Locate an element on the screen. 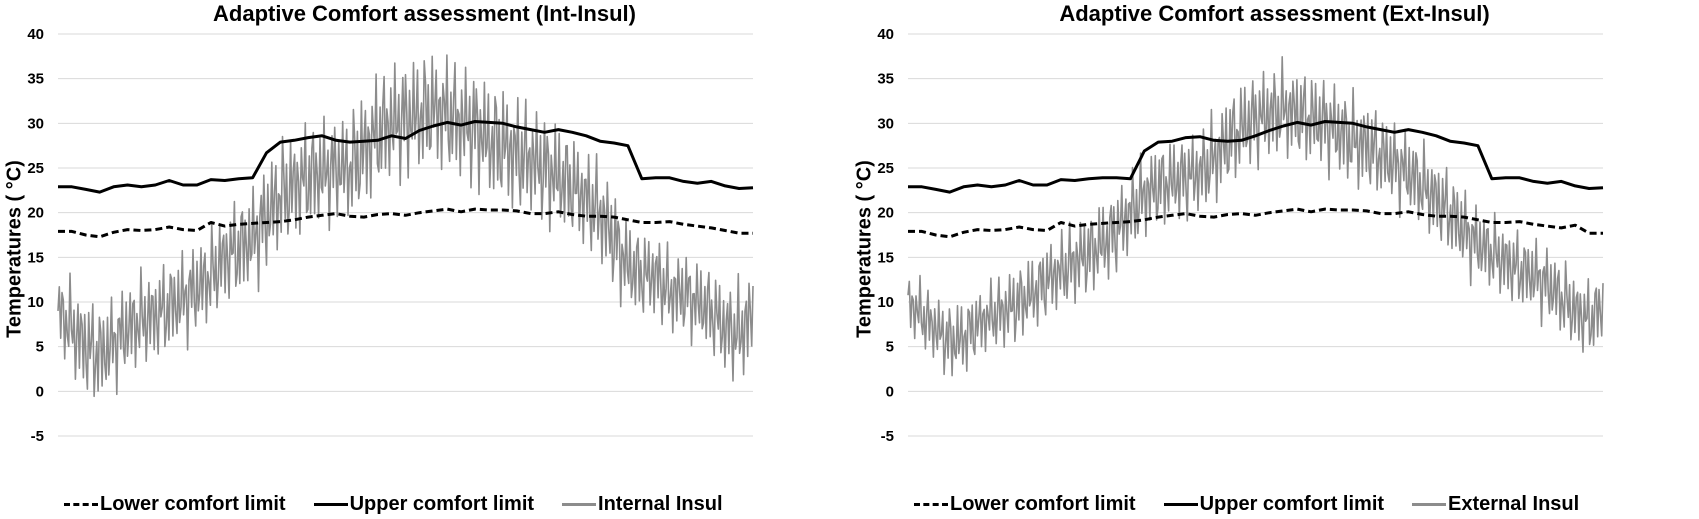 The height and width of the screenshot is (519, 1699). legend-item-temperature: External Insul is located at coordinates (1495, 504).